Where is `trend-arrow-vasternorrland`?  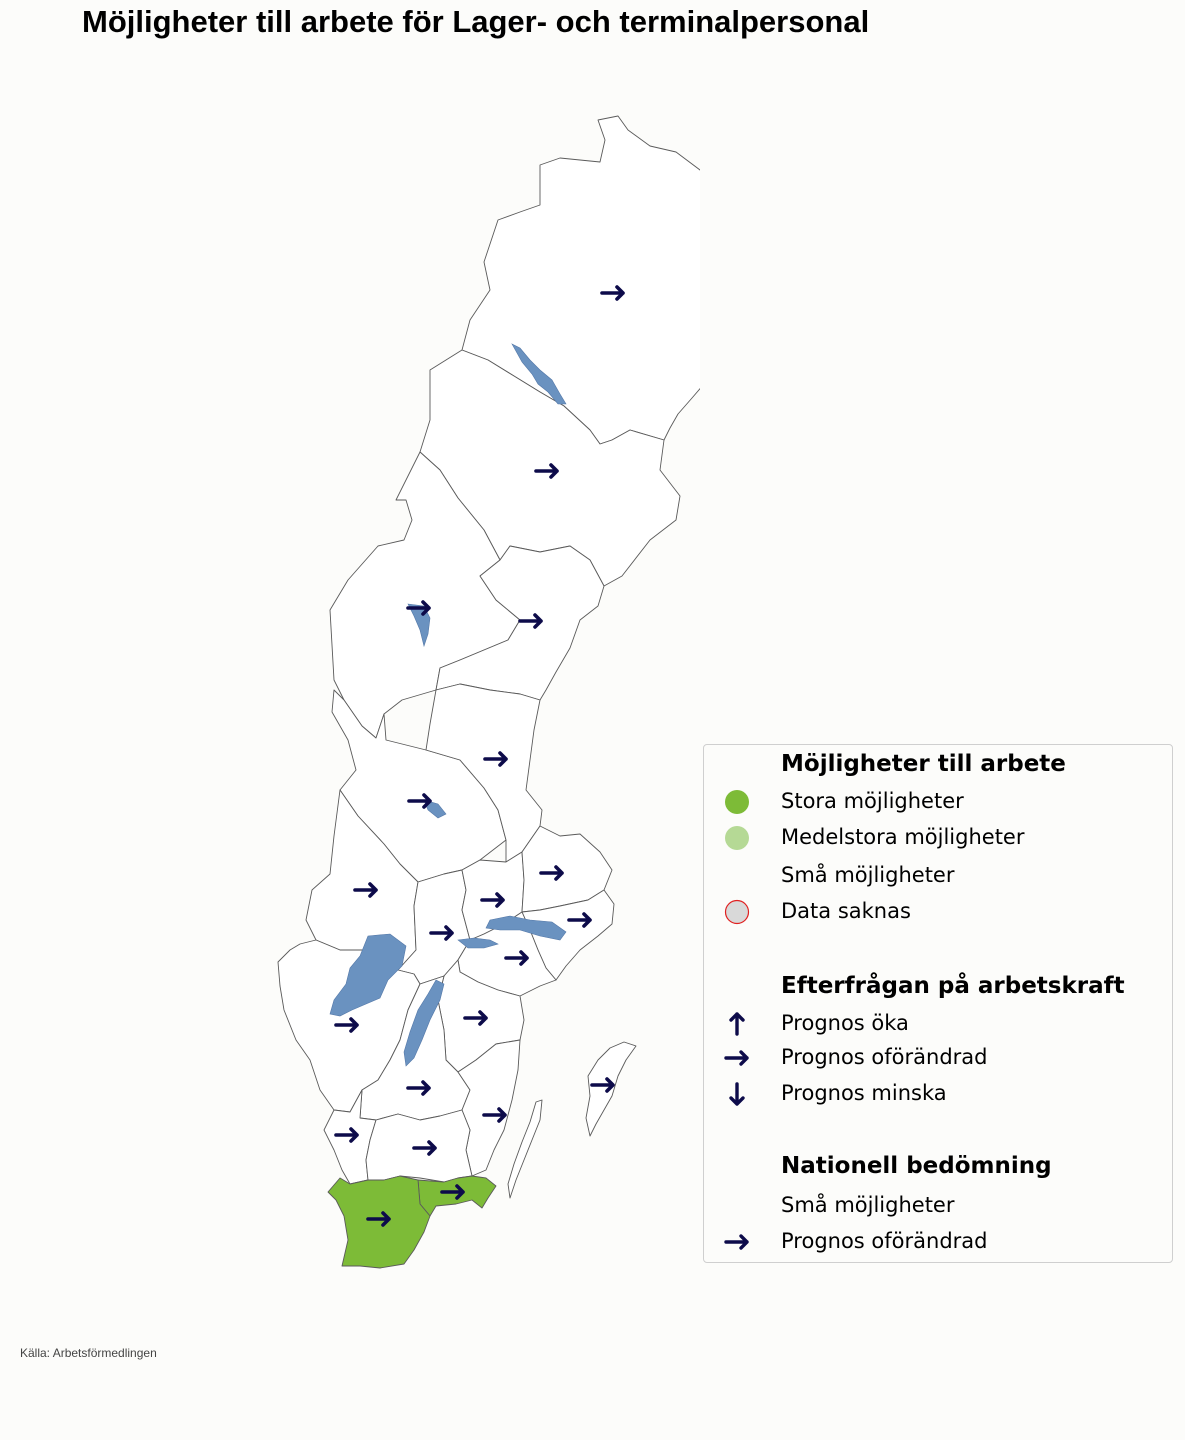
trend-arrow-vasternorrland is located at coordinates (530, 621).